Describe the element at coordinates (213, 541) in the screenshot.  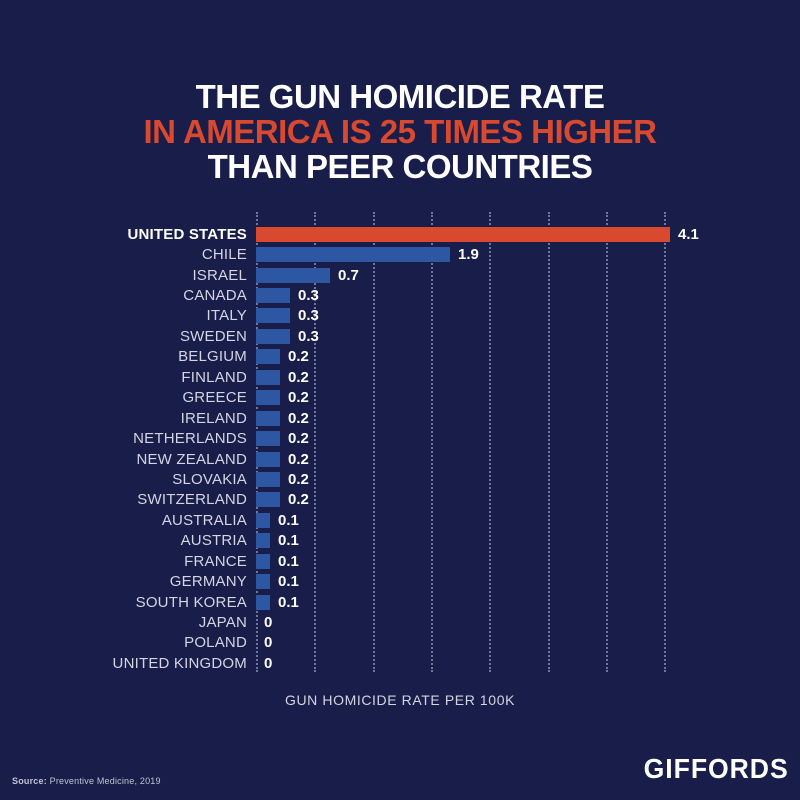
I see `category-label: AUSTRIA` at that location.